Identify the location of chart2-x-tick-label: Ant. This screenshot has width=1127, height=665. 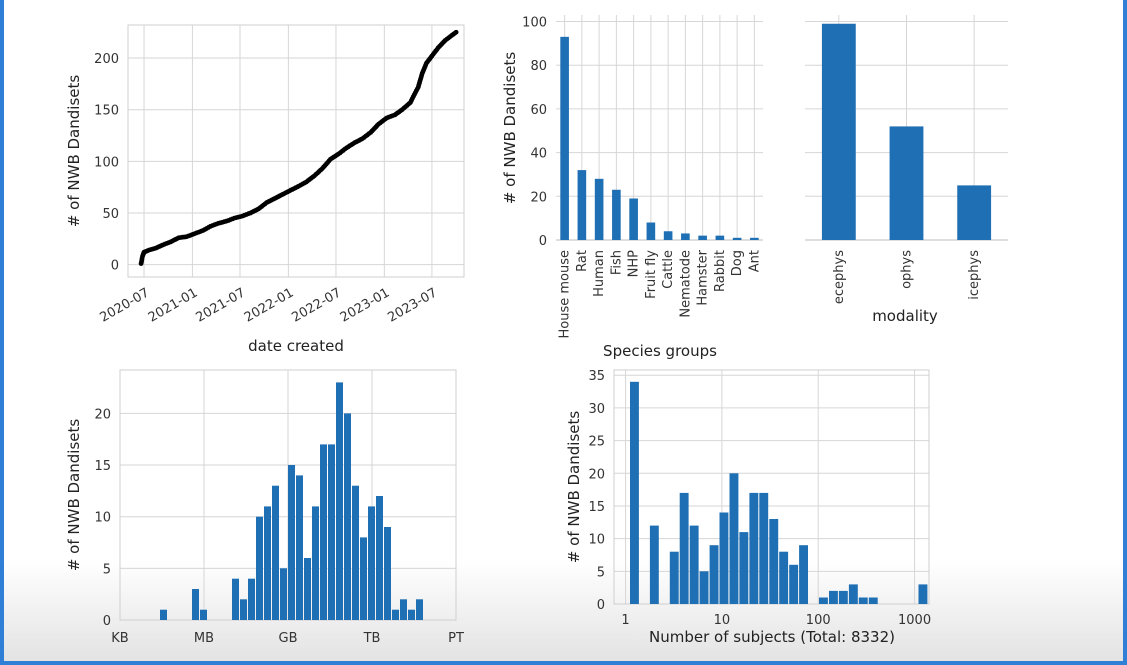
(754, 261).